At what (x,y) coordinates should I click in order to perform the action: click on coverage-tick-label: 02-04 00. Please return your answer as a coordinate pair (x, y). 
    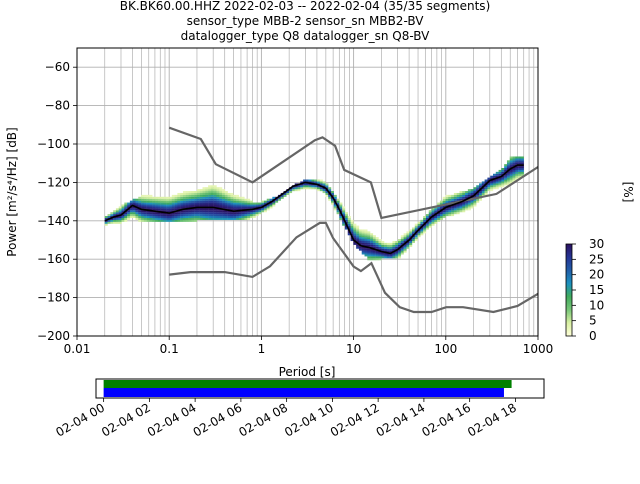
    Looking at the image, I should click on (80, 419).